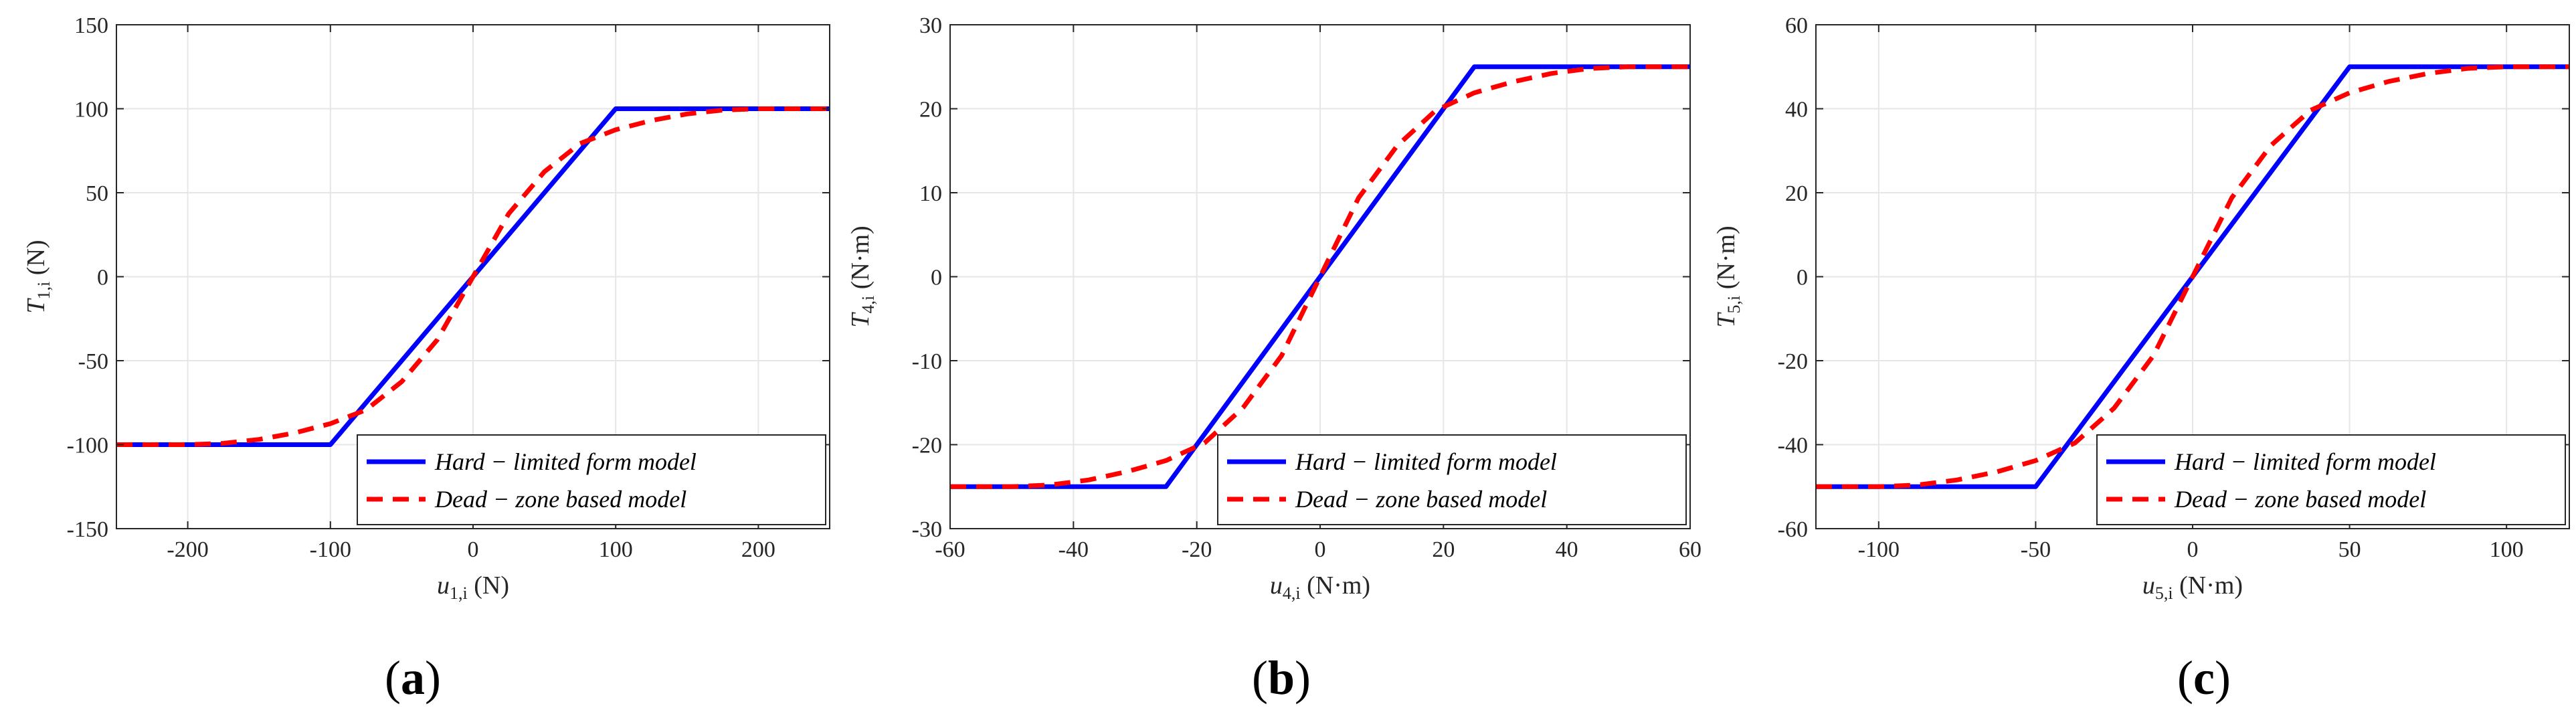 The width and height of the screenshot is (2576, 714). Describe the element at coordinates (2204, 678) in the screenshot. I see `panel-caption: (c)` at that location.